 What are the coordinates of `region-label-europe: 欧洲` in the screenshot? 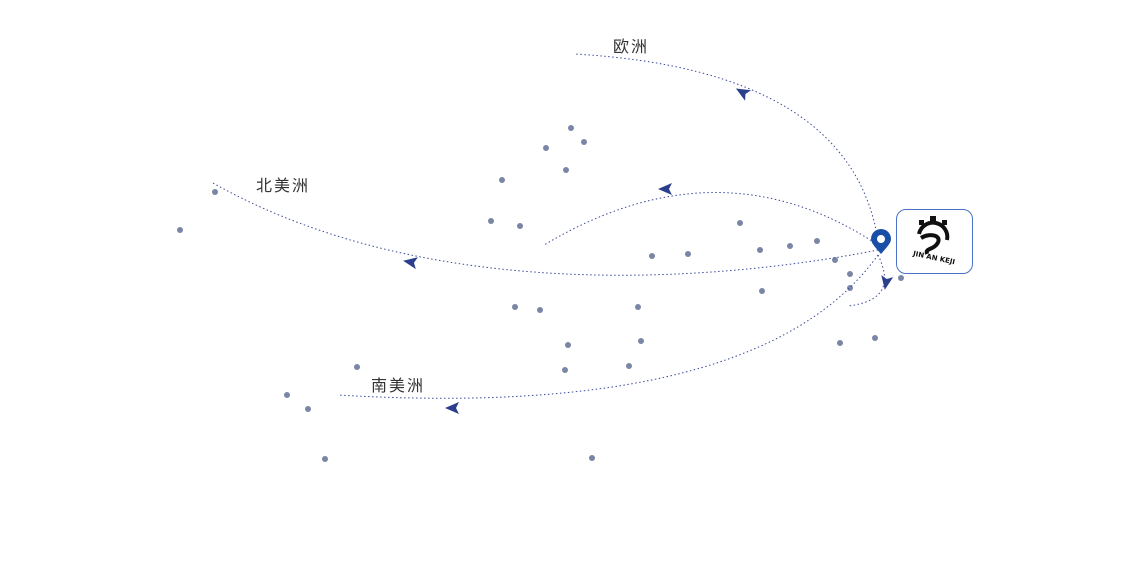 It's located at (631, 46).